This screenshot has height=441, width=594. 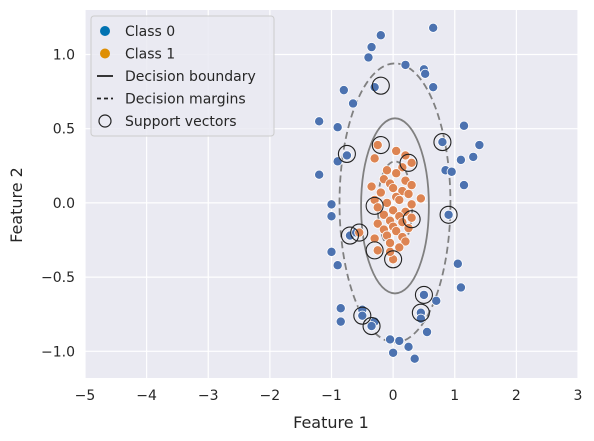 What do you see at coordinates (105, 53) in the screenshot?
I see `legend-class-1-marker` at bounding box center [105, 53].